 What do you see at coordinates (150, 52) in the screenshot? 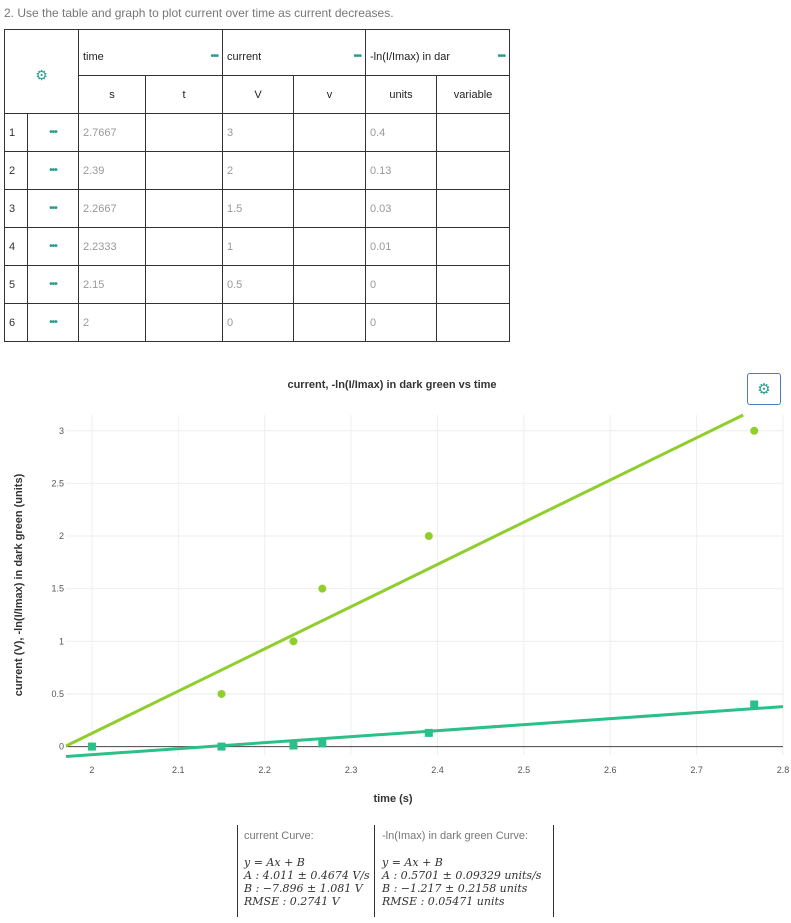
I see `column-header-time: time •••` at bounding box center [150, 52].